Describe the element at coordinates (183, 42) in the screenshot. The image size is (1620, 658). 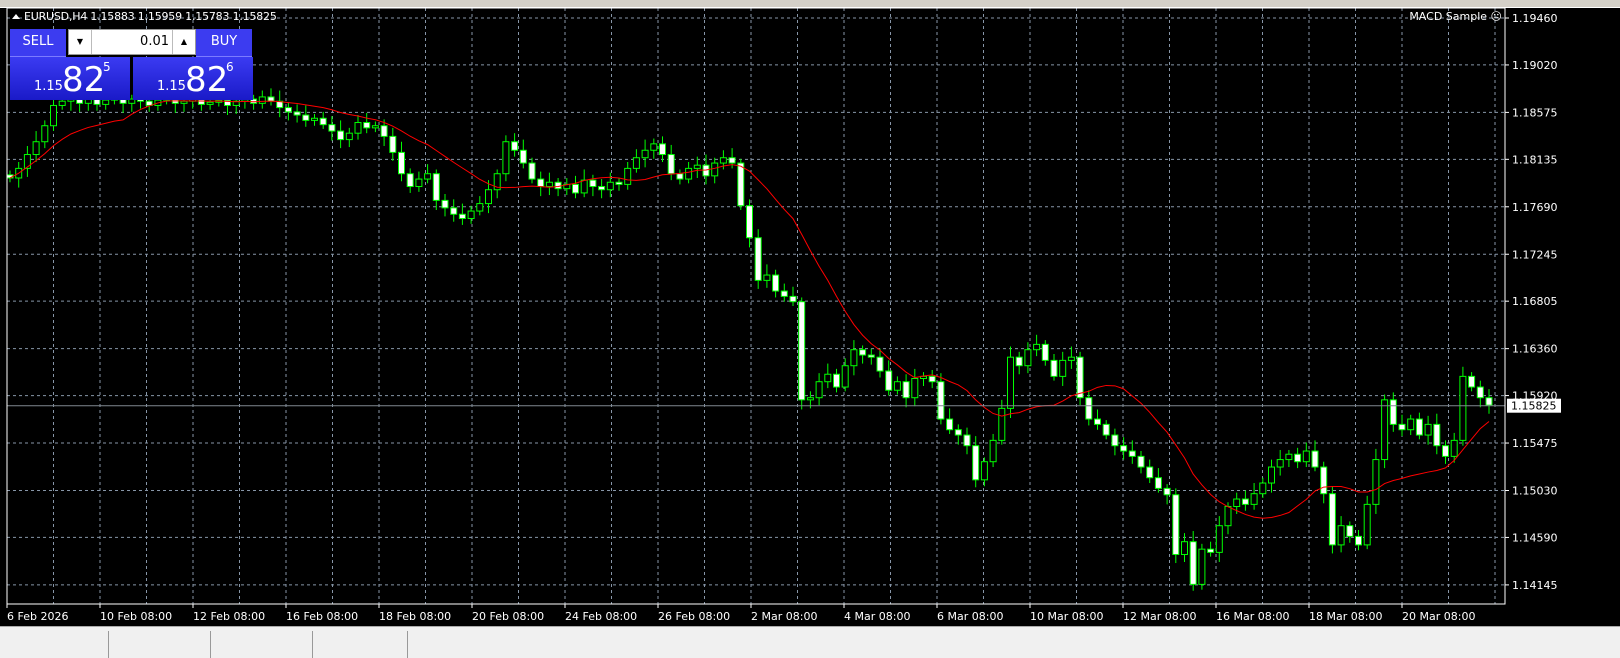
I see `increase-lot-button: ▲` at that location.